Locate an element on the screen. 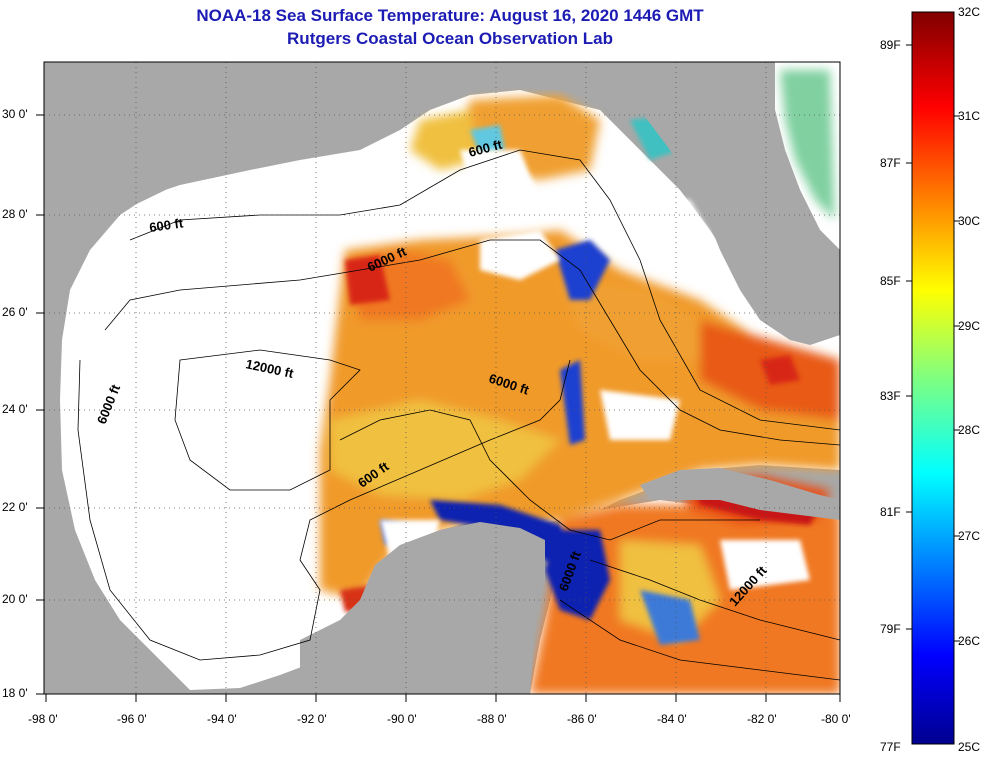 The image size is (992, 761). colorbar-celsius-label: 32C is located at coordinates (969, 12).